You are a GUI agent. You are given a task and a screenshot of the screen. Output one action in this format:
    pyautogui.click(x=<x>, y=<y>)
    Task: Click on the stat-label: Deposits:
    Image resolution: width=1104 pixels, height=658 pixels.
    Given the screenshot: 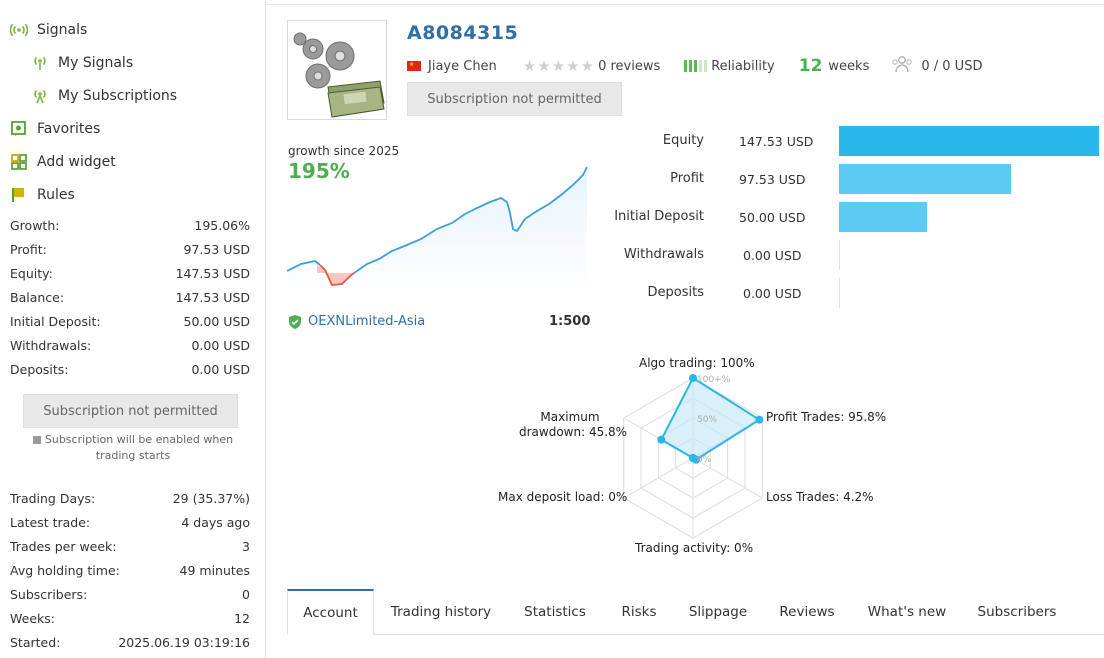 What is the action you would take?
    pyautogui.click(x=39, y=369)
    